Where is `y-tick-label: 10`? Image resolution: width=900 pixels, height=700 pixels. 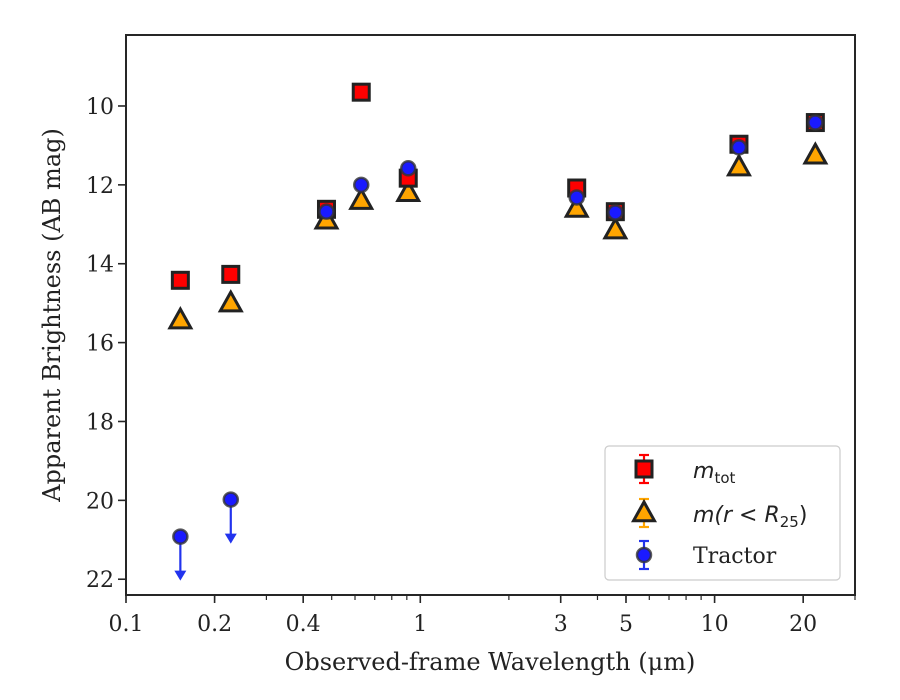 y-tick-label: 10 is located at coordinates (100, 107).